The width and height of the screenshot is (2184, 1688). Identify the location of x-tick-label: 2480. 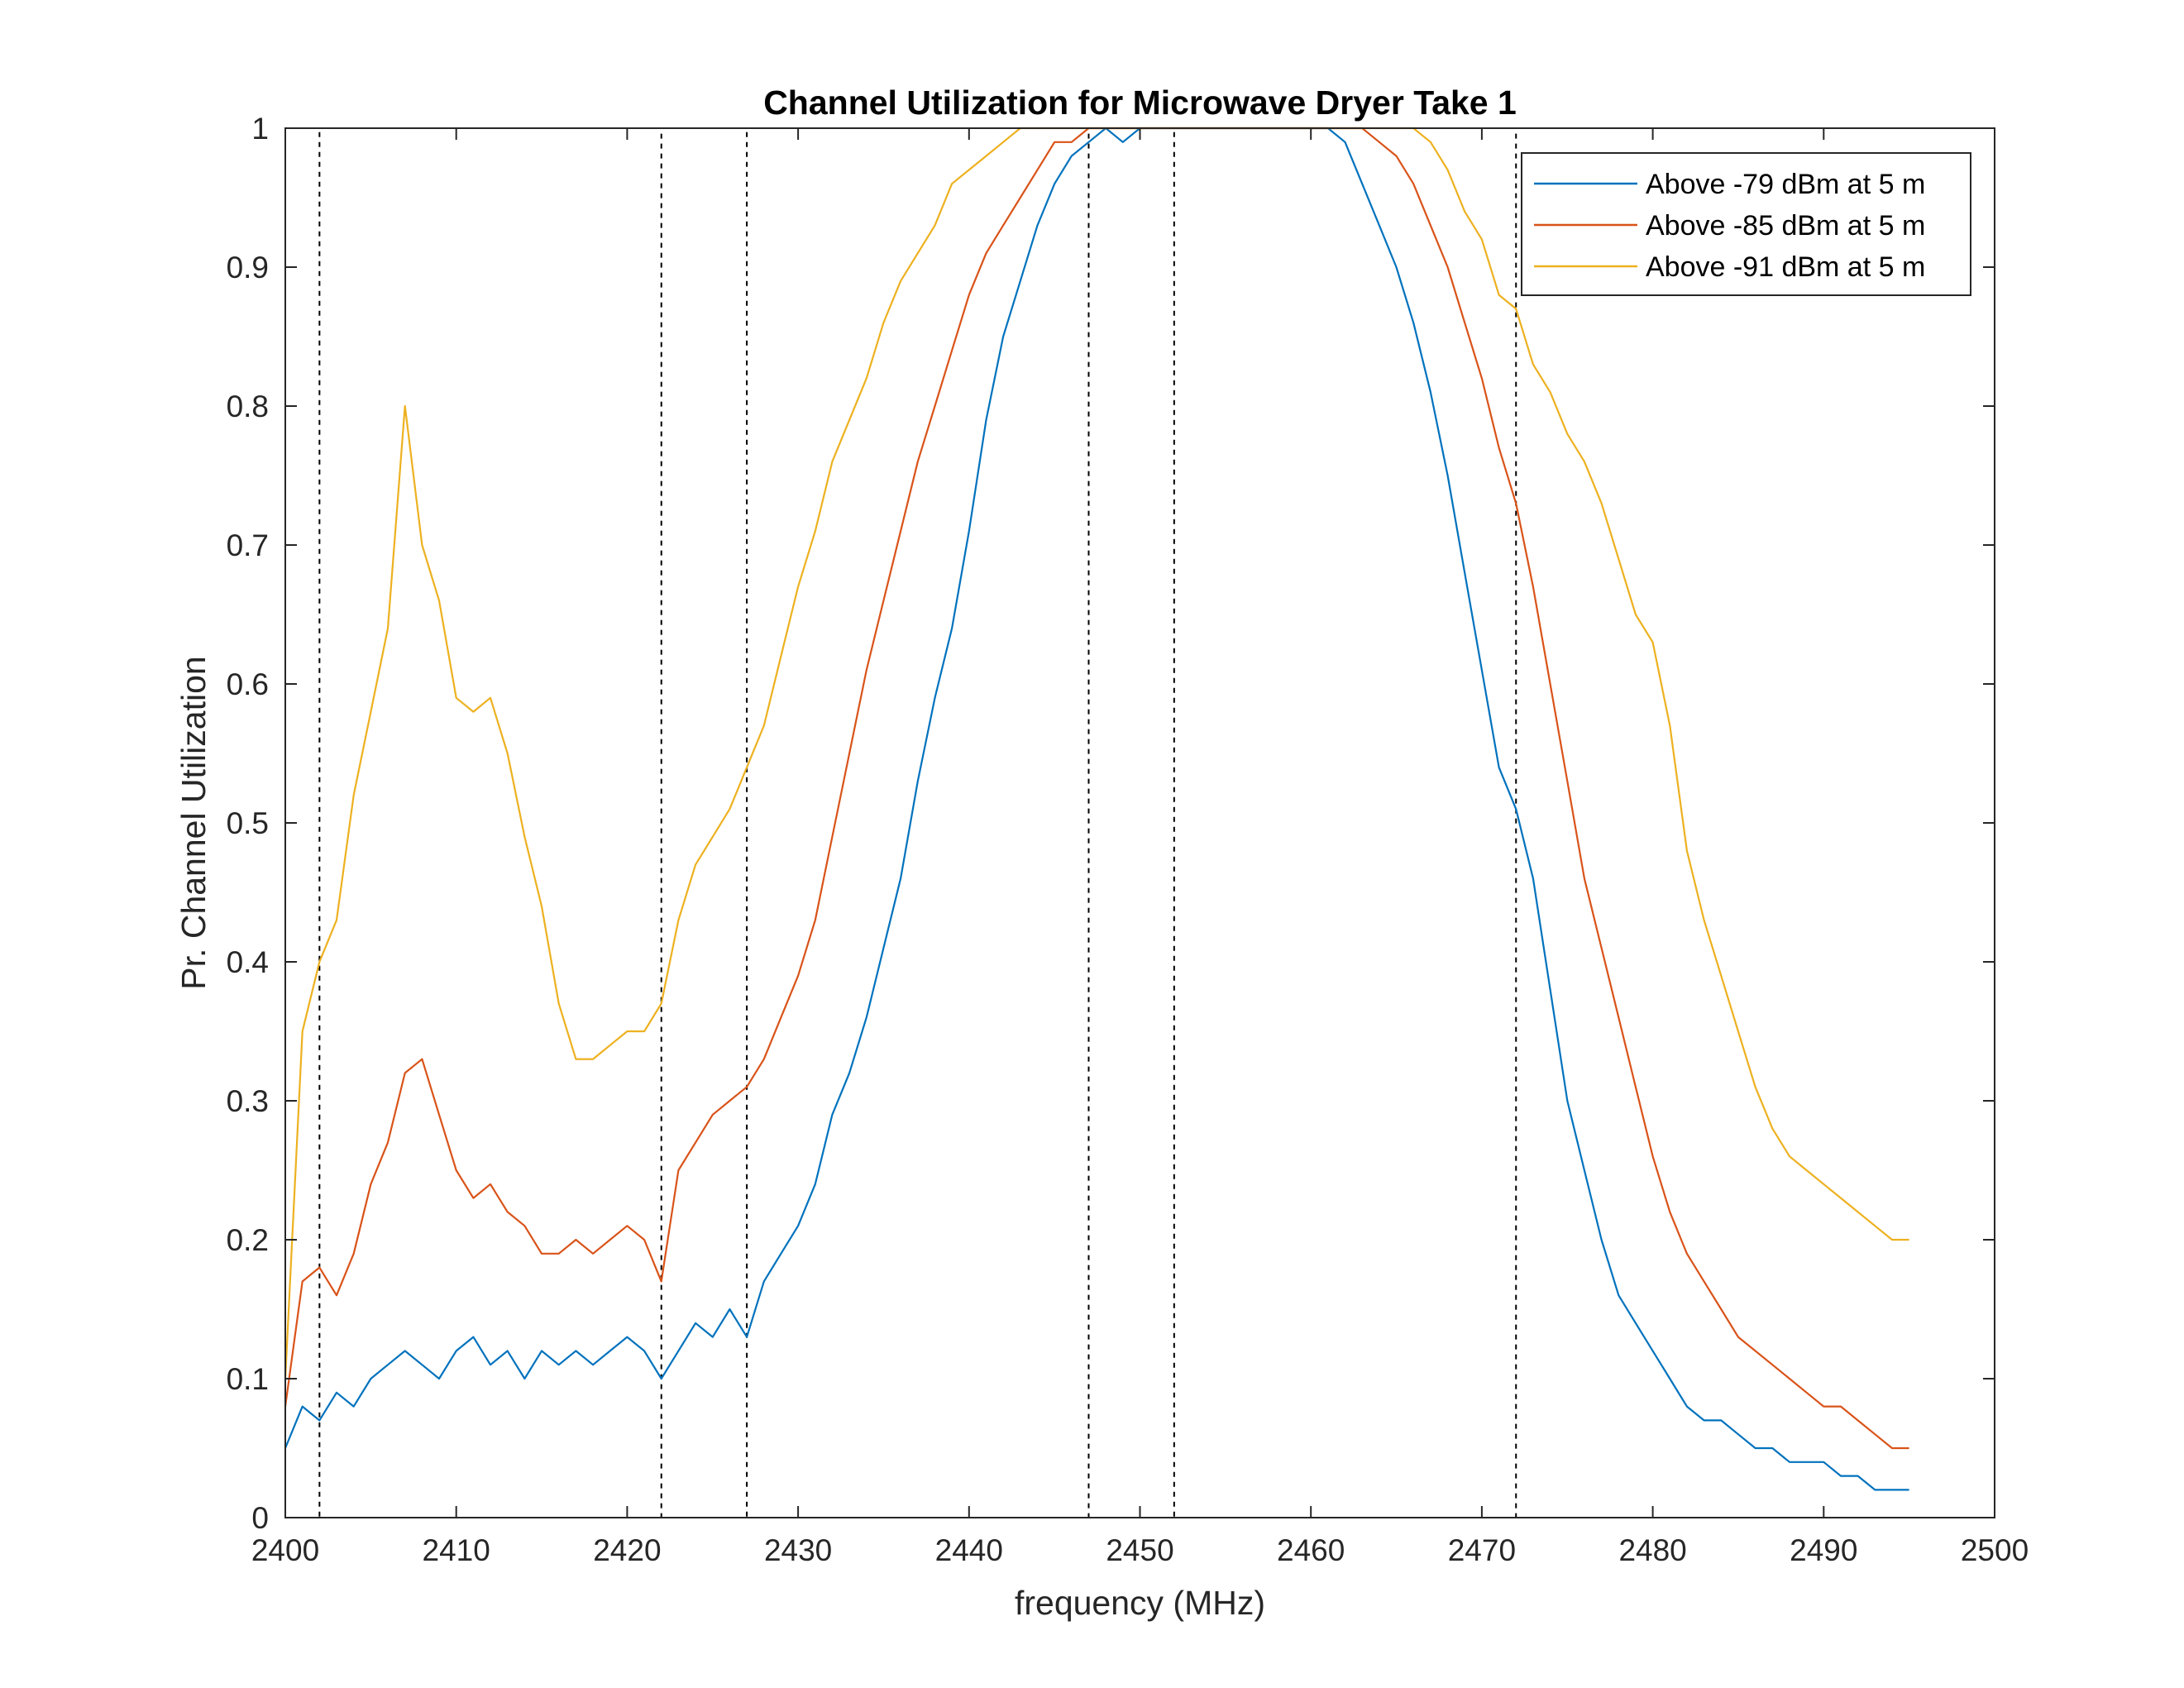
(1652, 1550).